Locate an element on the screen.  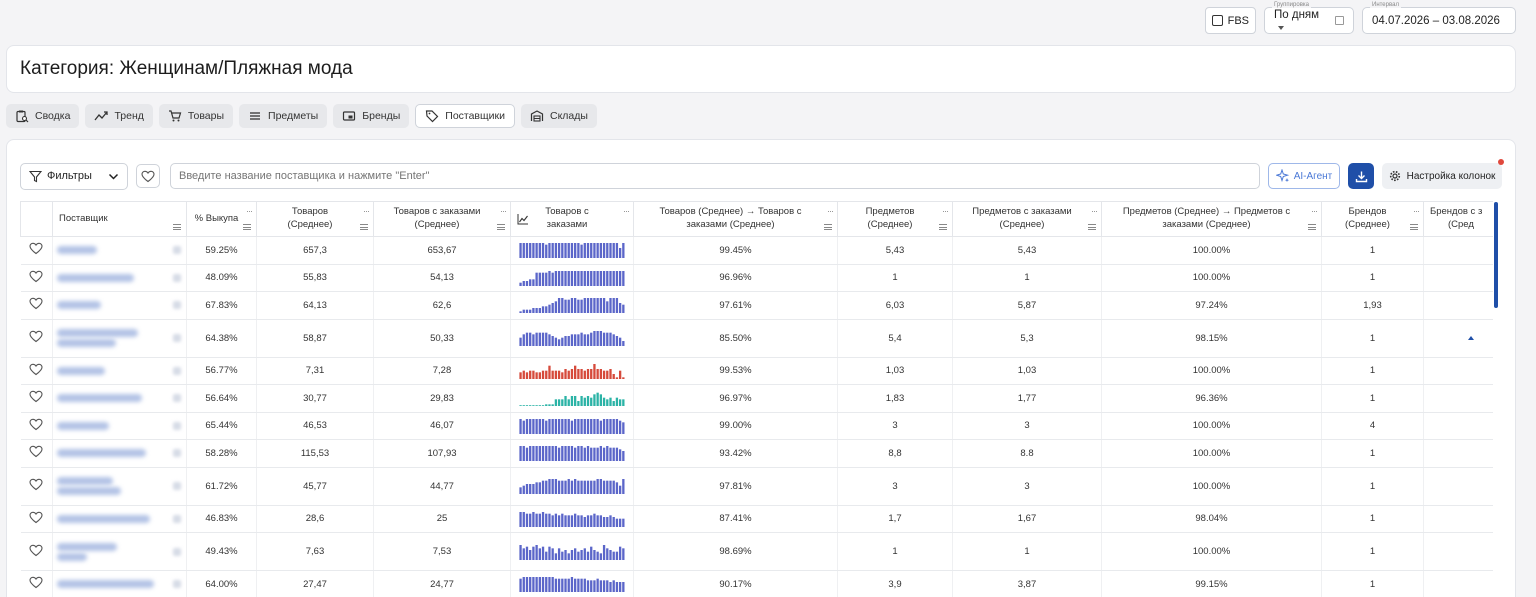
sparkle-icon is located at coordinates (1282, 176).